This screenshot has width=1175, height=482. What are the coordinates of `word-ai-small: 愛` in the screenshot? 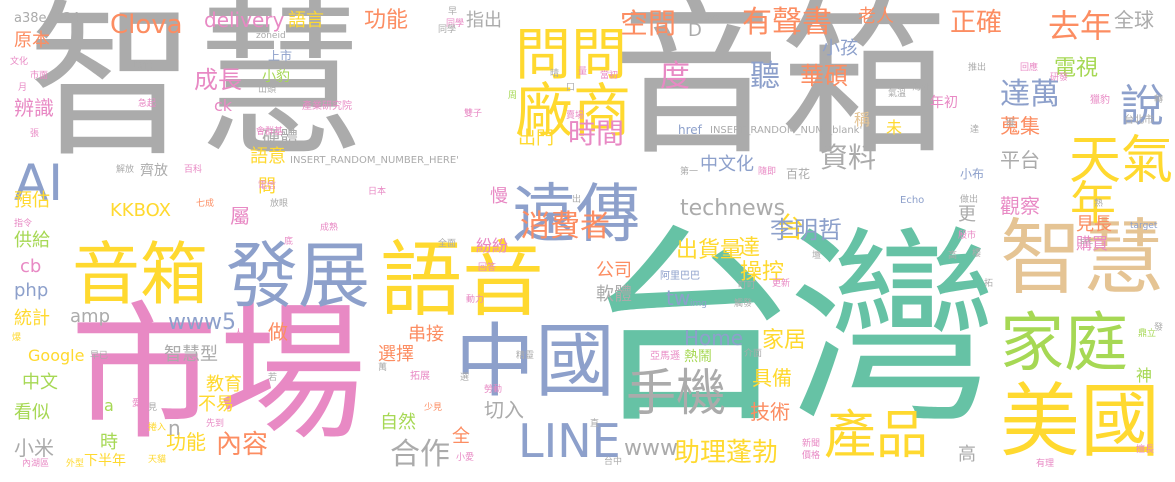 It's located at (137, 404).